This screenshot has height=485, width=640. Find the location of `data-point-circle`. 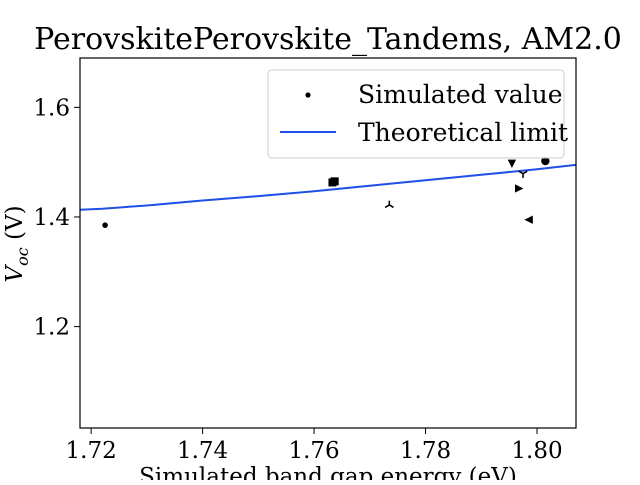

data-point-circle is located at coordinates (545, 161).